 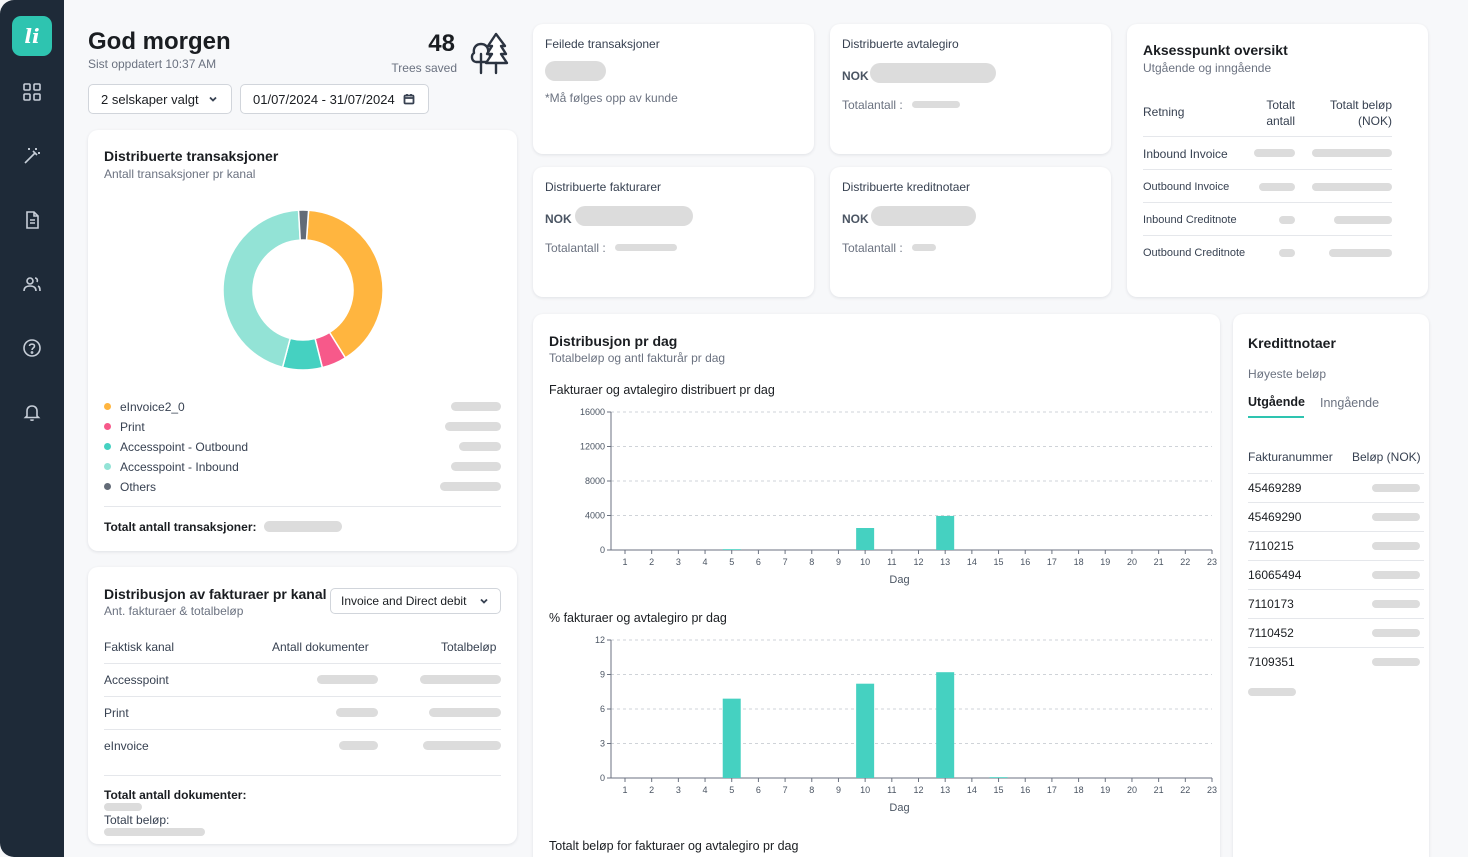 I want to click on x-tick-label: 13, so click(x=945, y=790).